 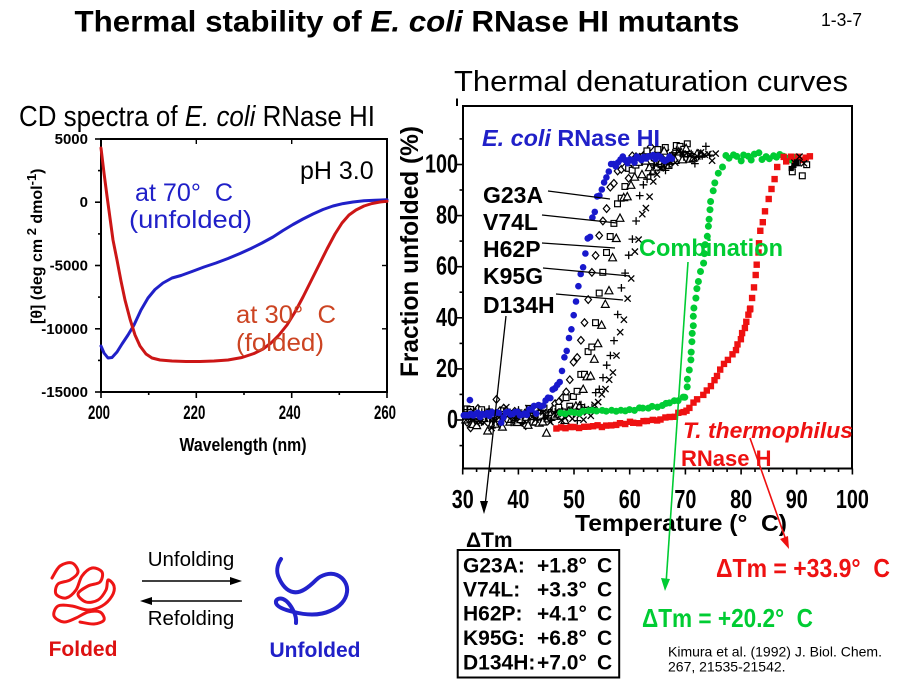 What do you see at coordinates (71, 139) in the screenshot?
I see `svg-text: 5000` at bounding box center [71, 139].